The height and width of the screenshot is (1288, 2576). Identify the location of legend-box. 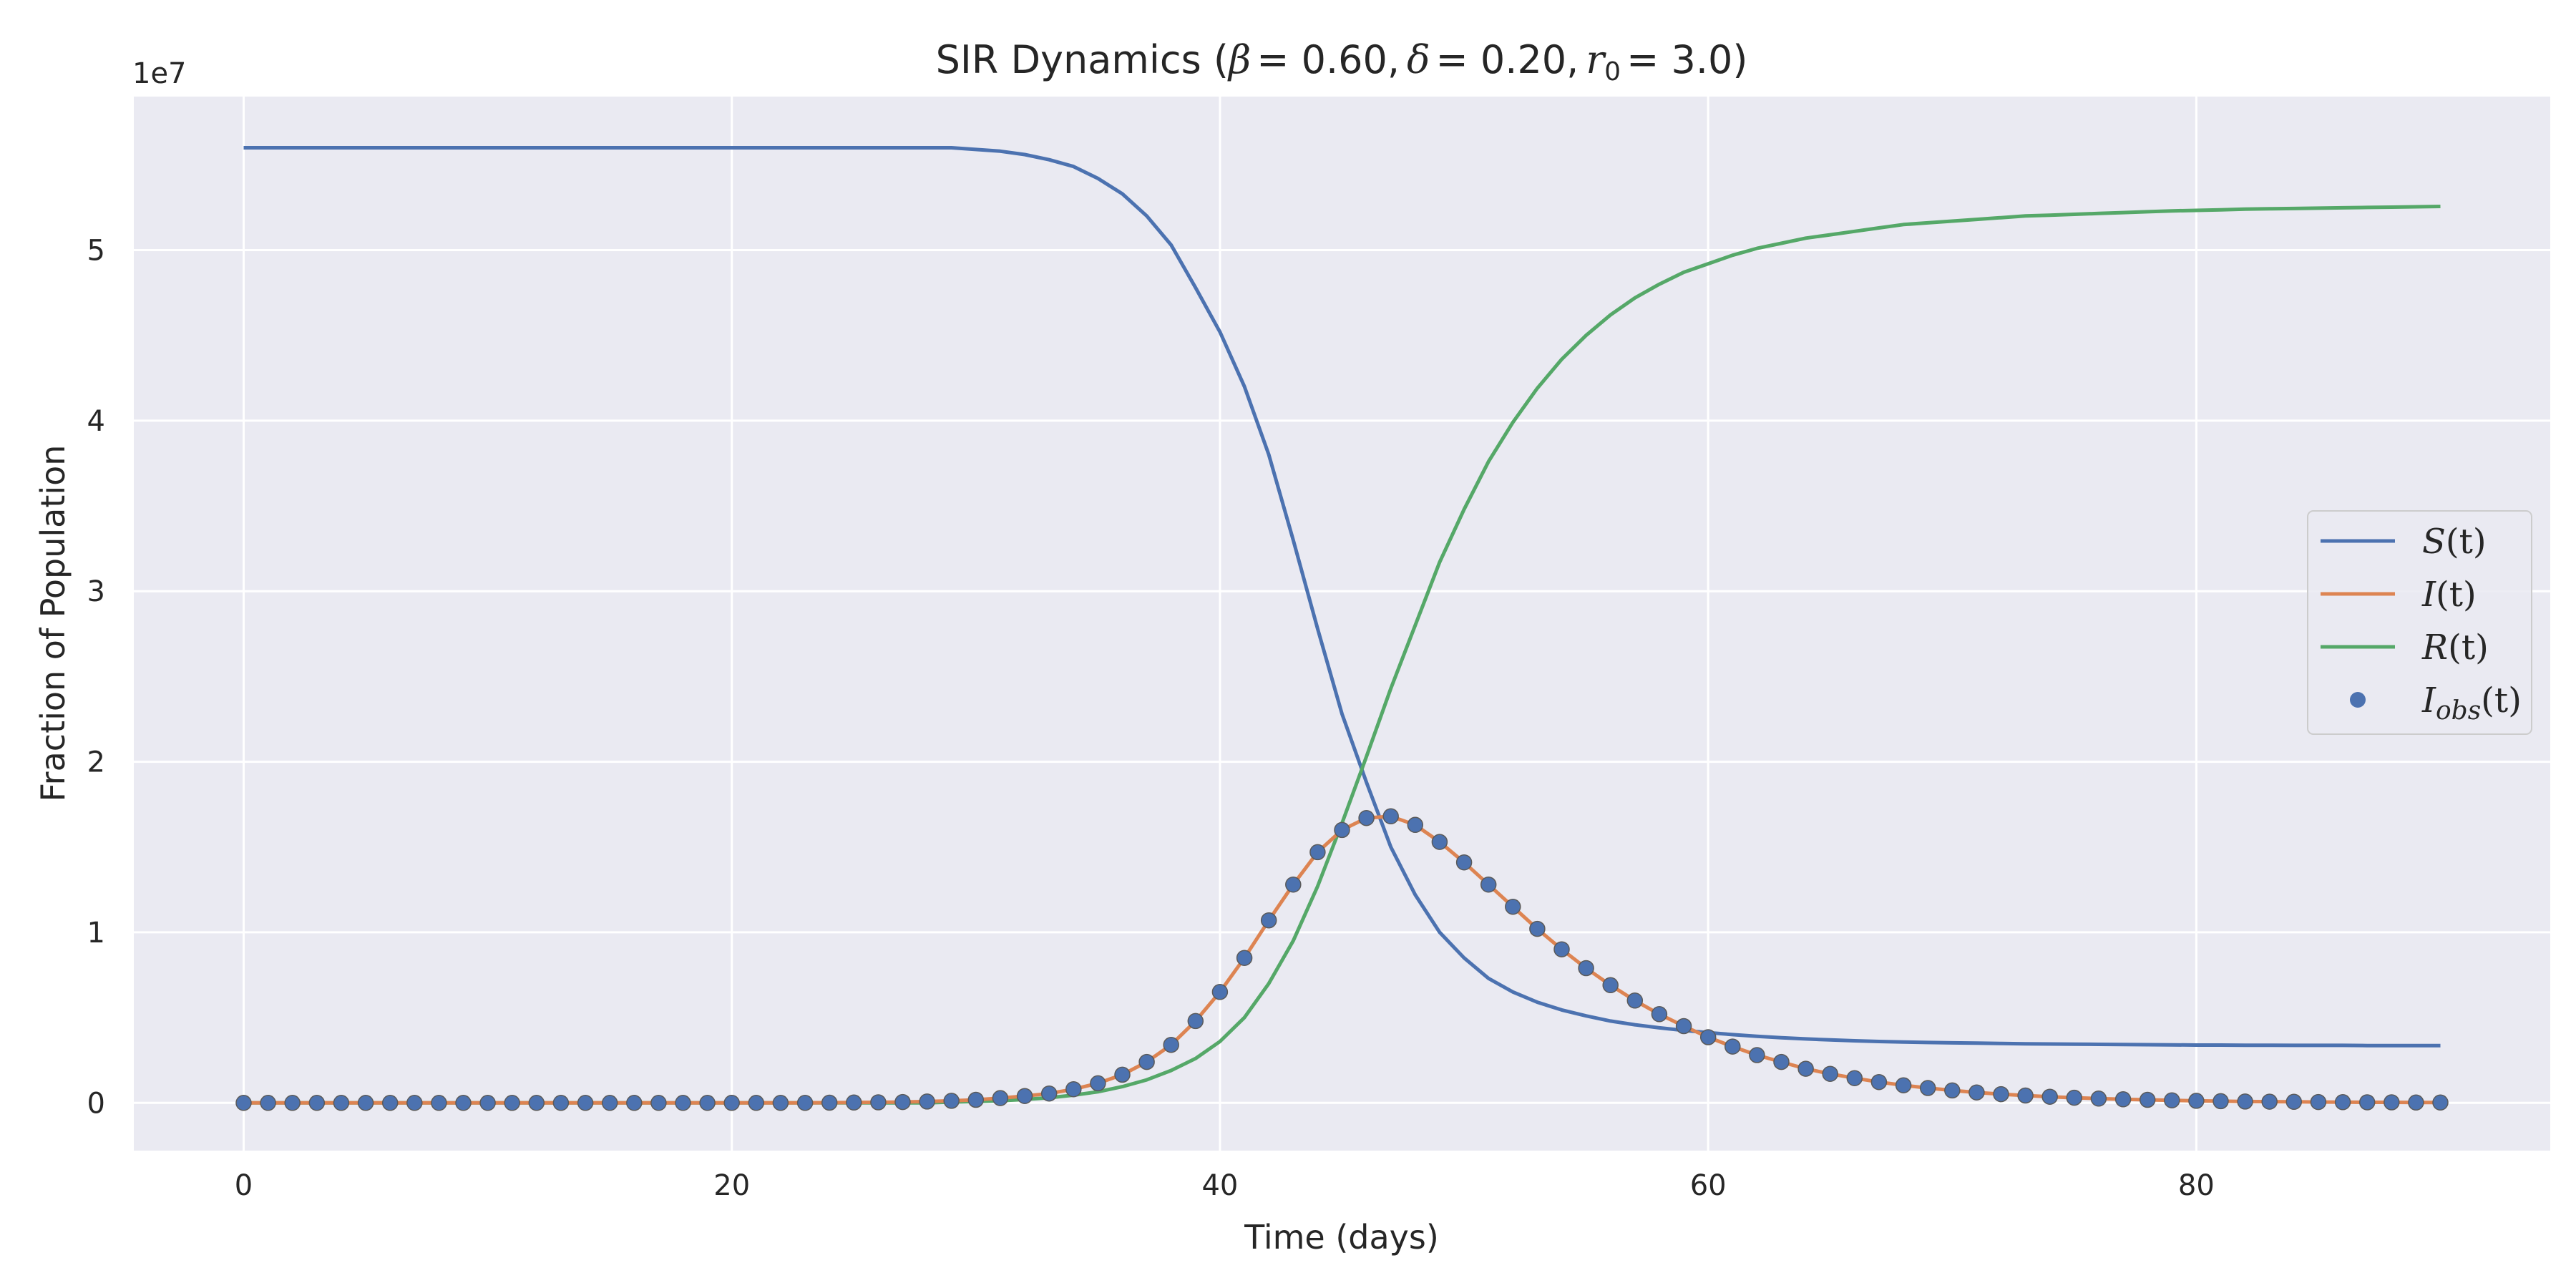
(2419, 622).